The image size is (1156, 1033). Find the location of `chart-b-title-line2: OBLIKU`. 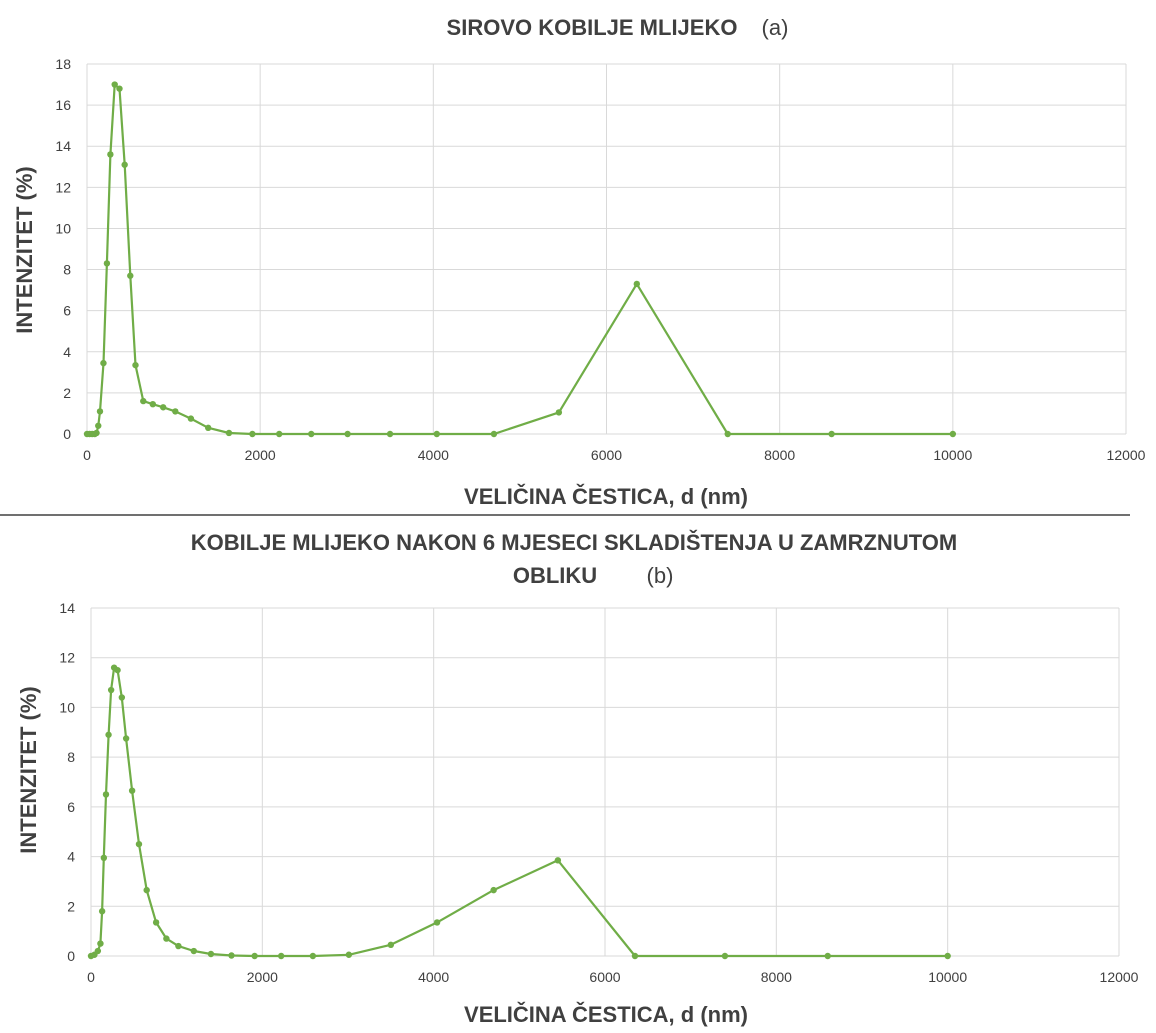

chart-b-title-line2: OBLIKU is located at coordinates (555, 575).